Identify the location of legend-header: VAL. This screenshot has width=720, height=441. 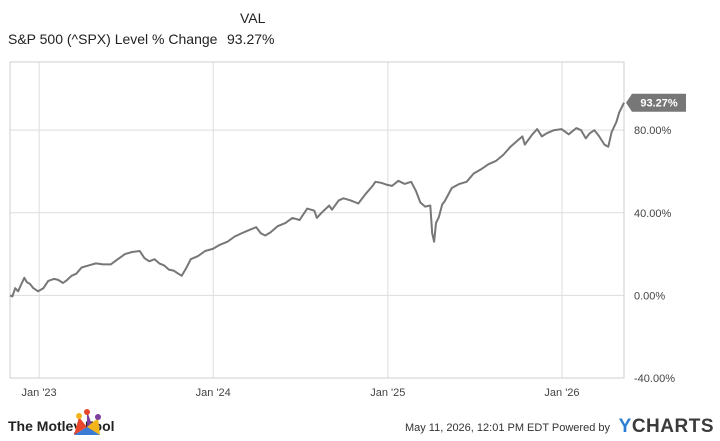
(253, 18).